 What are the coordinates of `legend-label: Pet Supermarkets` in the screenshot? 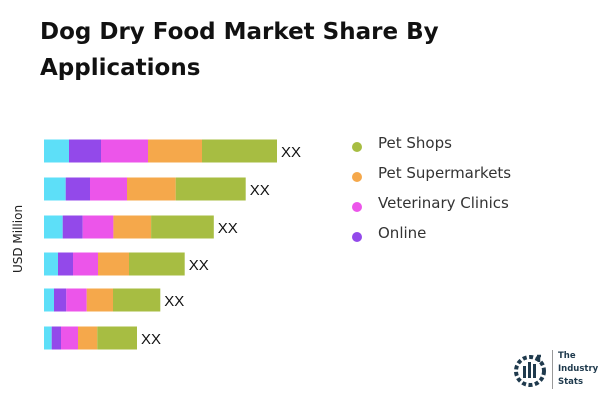 It's located at (445, 173).